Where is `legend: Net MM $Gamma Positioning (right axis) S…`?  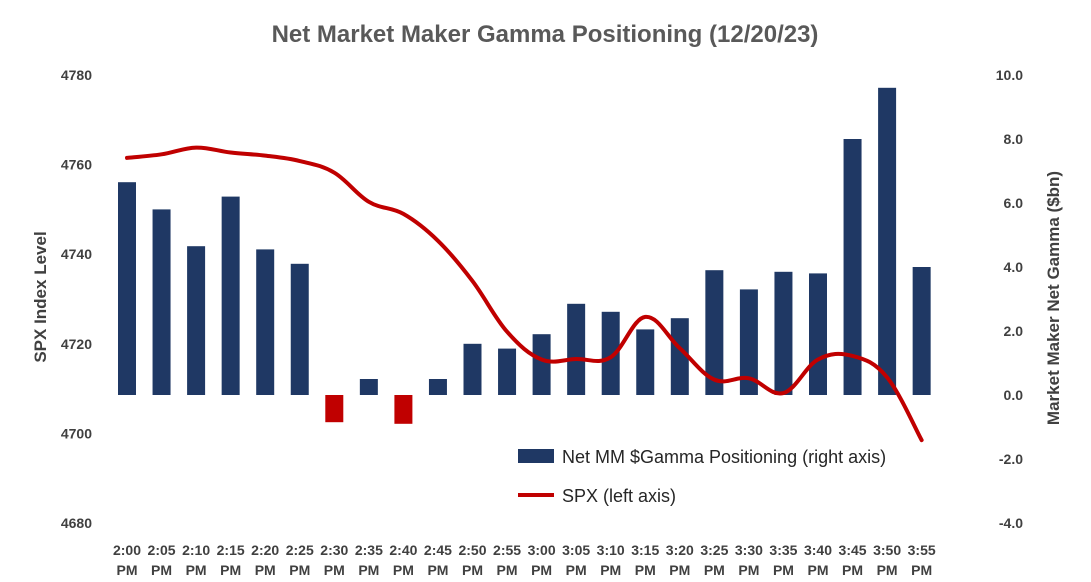 legend: Net MM $Gamma Positioning (right axis) S… is located at coordinates (702, 476).